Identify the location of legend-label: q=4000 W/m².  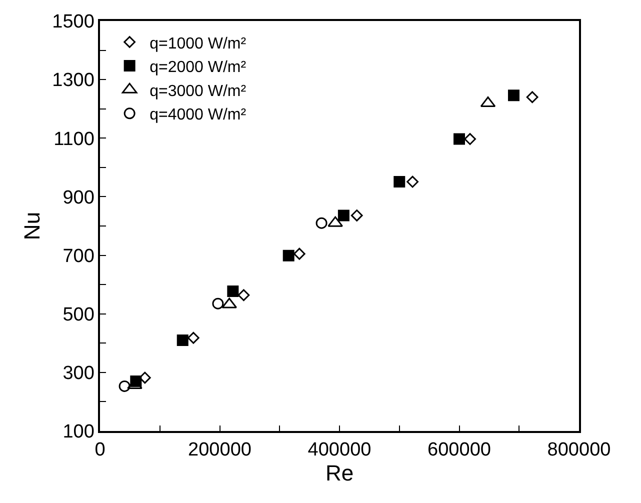
(198, 115).